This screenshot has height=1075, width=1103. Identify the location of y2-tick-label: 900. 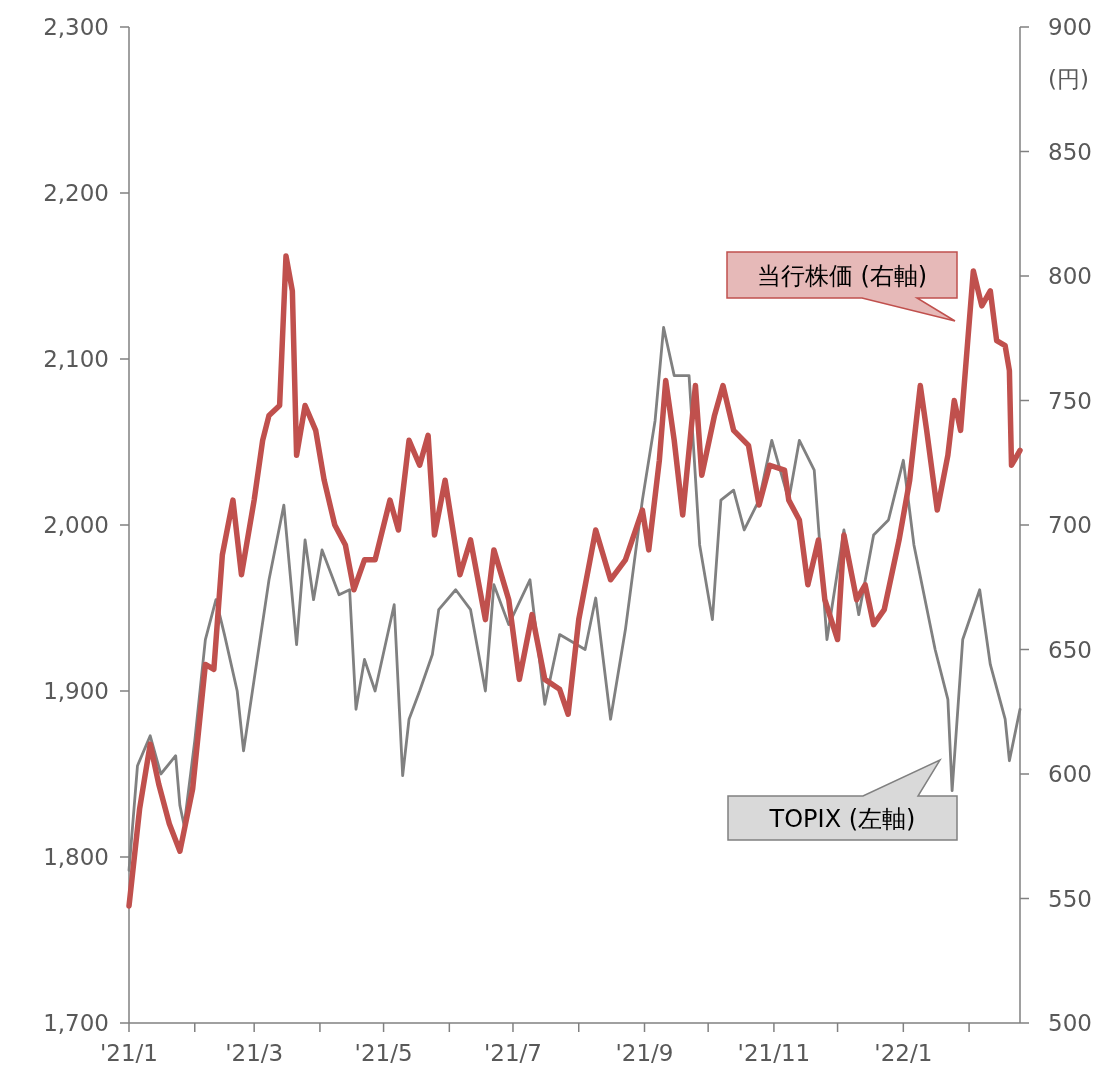
(1070, 27).